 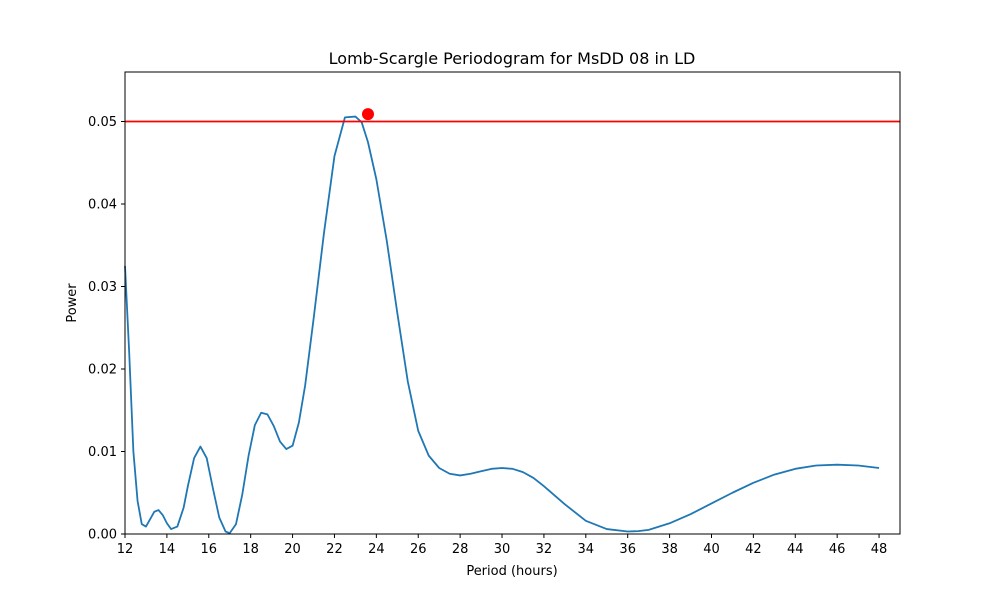 I want to click on y-tick-label: 0.00, so click(x=102, y=535).